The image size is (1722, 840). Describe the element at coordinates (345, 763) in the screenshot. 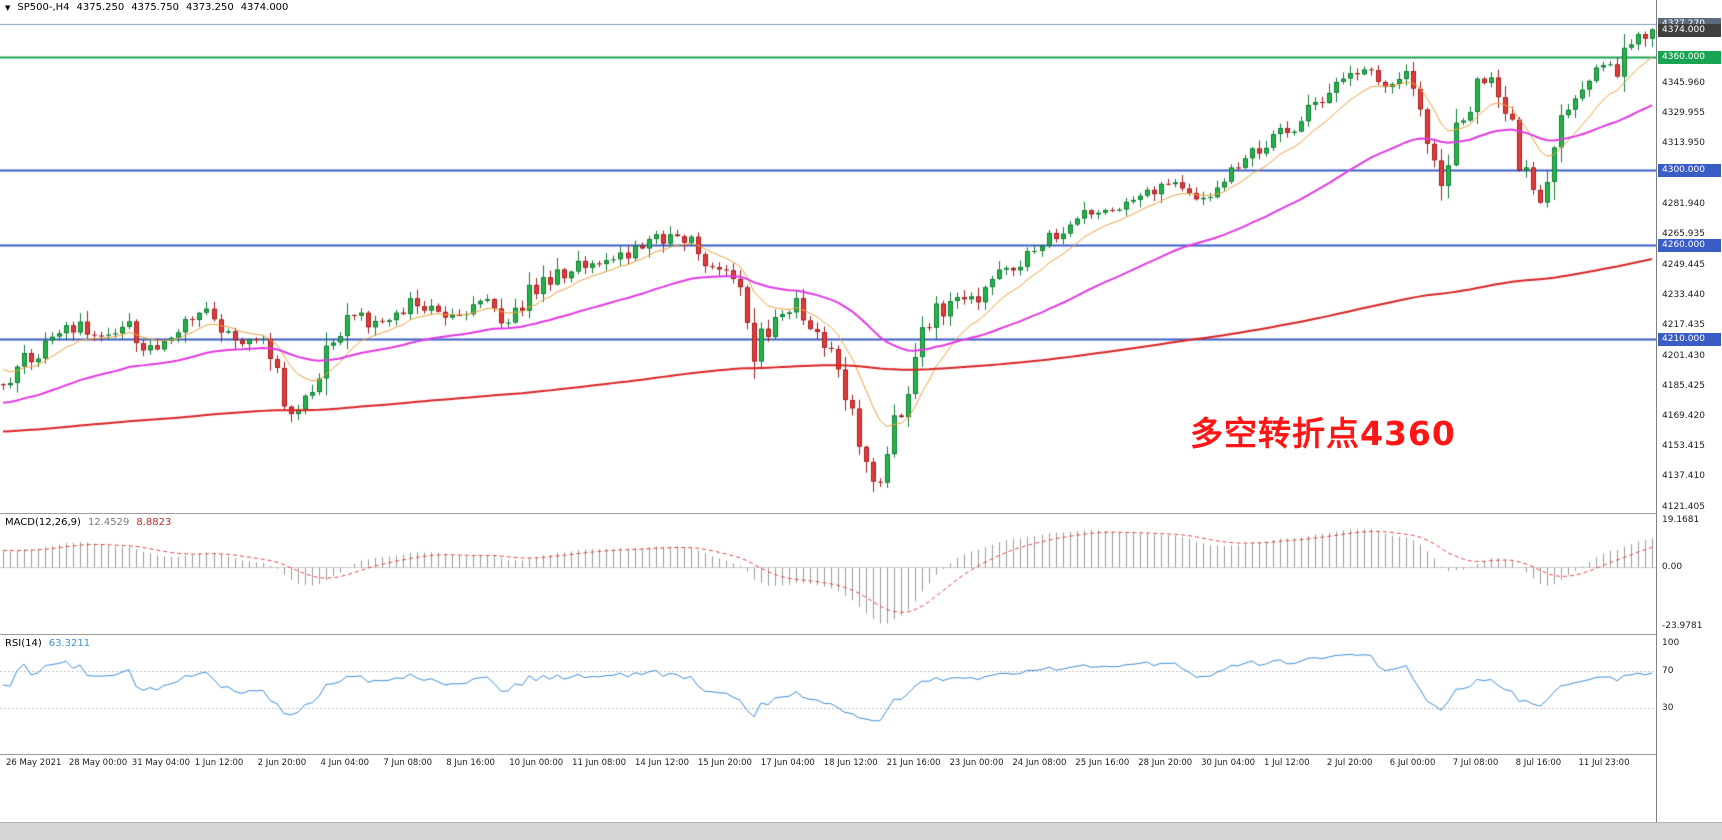

I see `time-axis-label: 4 Jun 04:00` at that location.